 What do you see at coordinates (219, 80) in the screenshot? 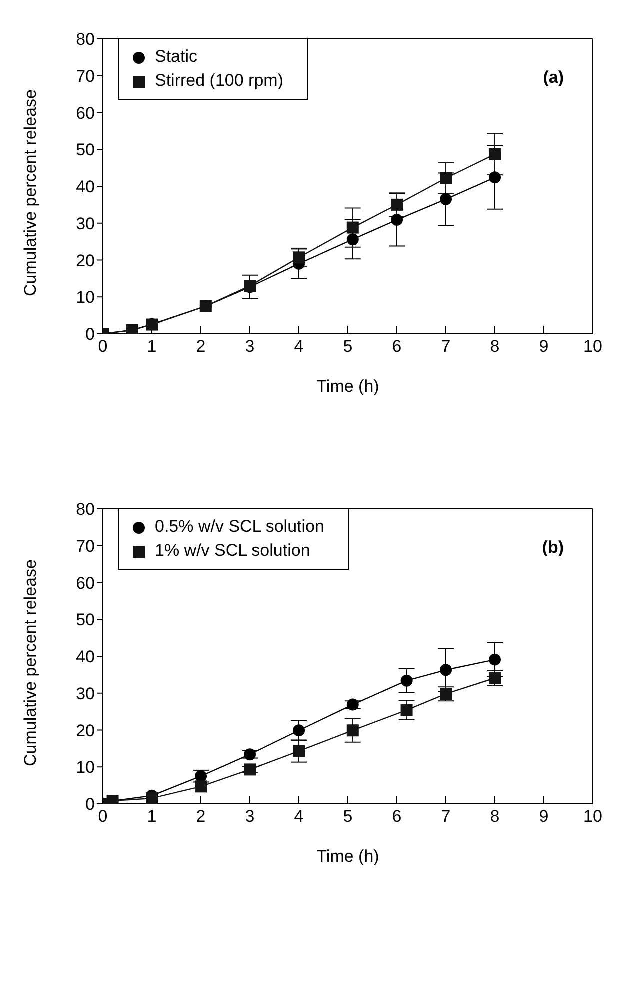
I see `legend-label: Stirred (100 rpm)` at bounding box center [219, 80].